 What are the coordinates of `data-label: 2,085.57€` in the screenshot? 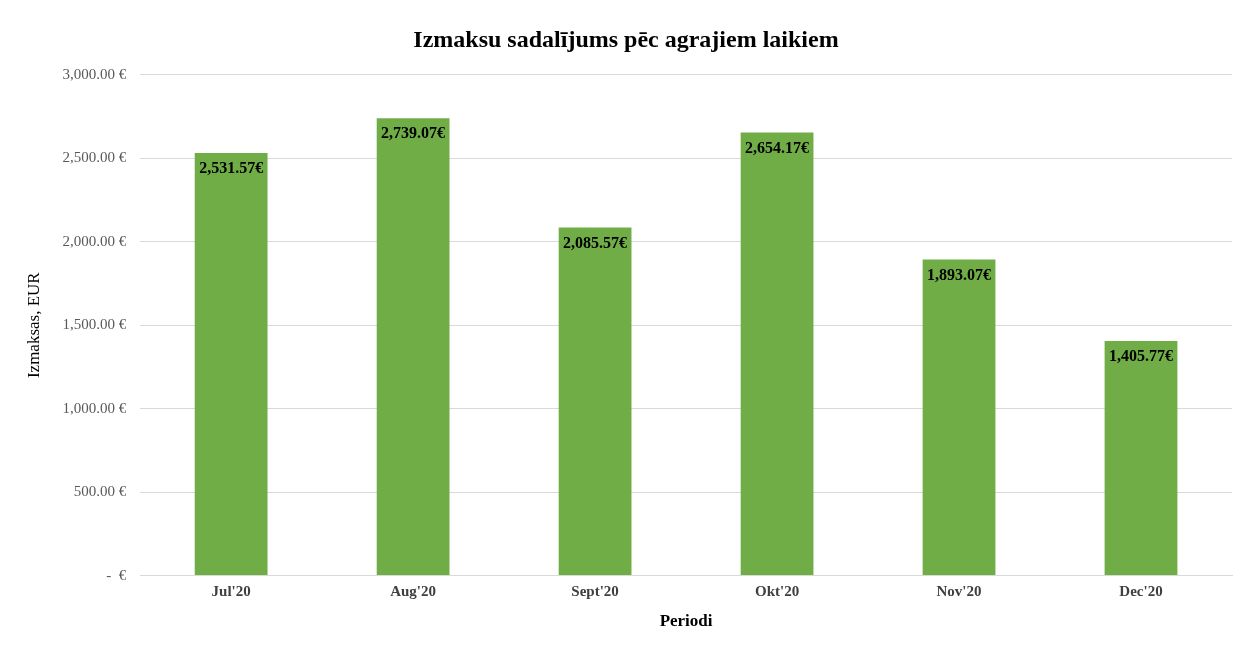 It's located at (595, 242).